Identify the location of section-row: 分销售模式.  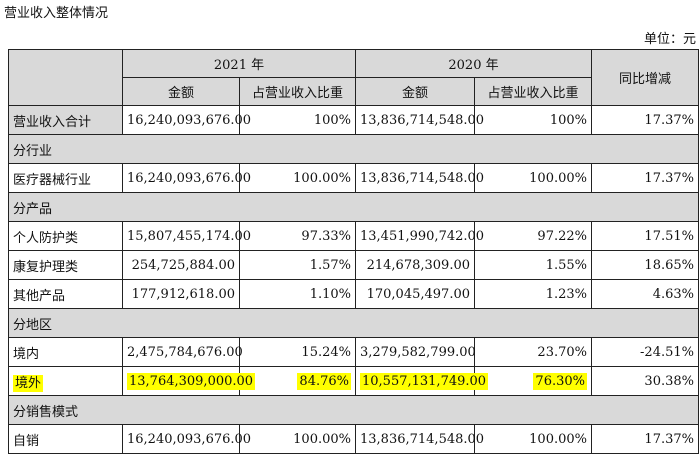
(353, 410).